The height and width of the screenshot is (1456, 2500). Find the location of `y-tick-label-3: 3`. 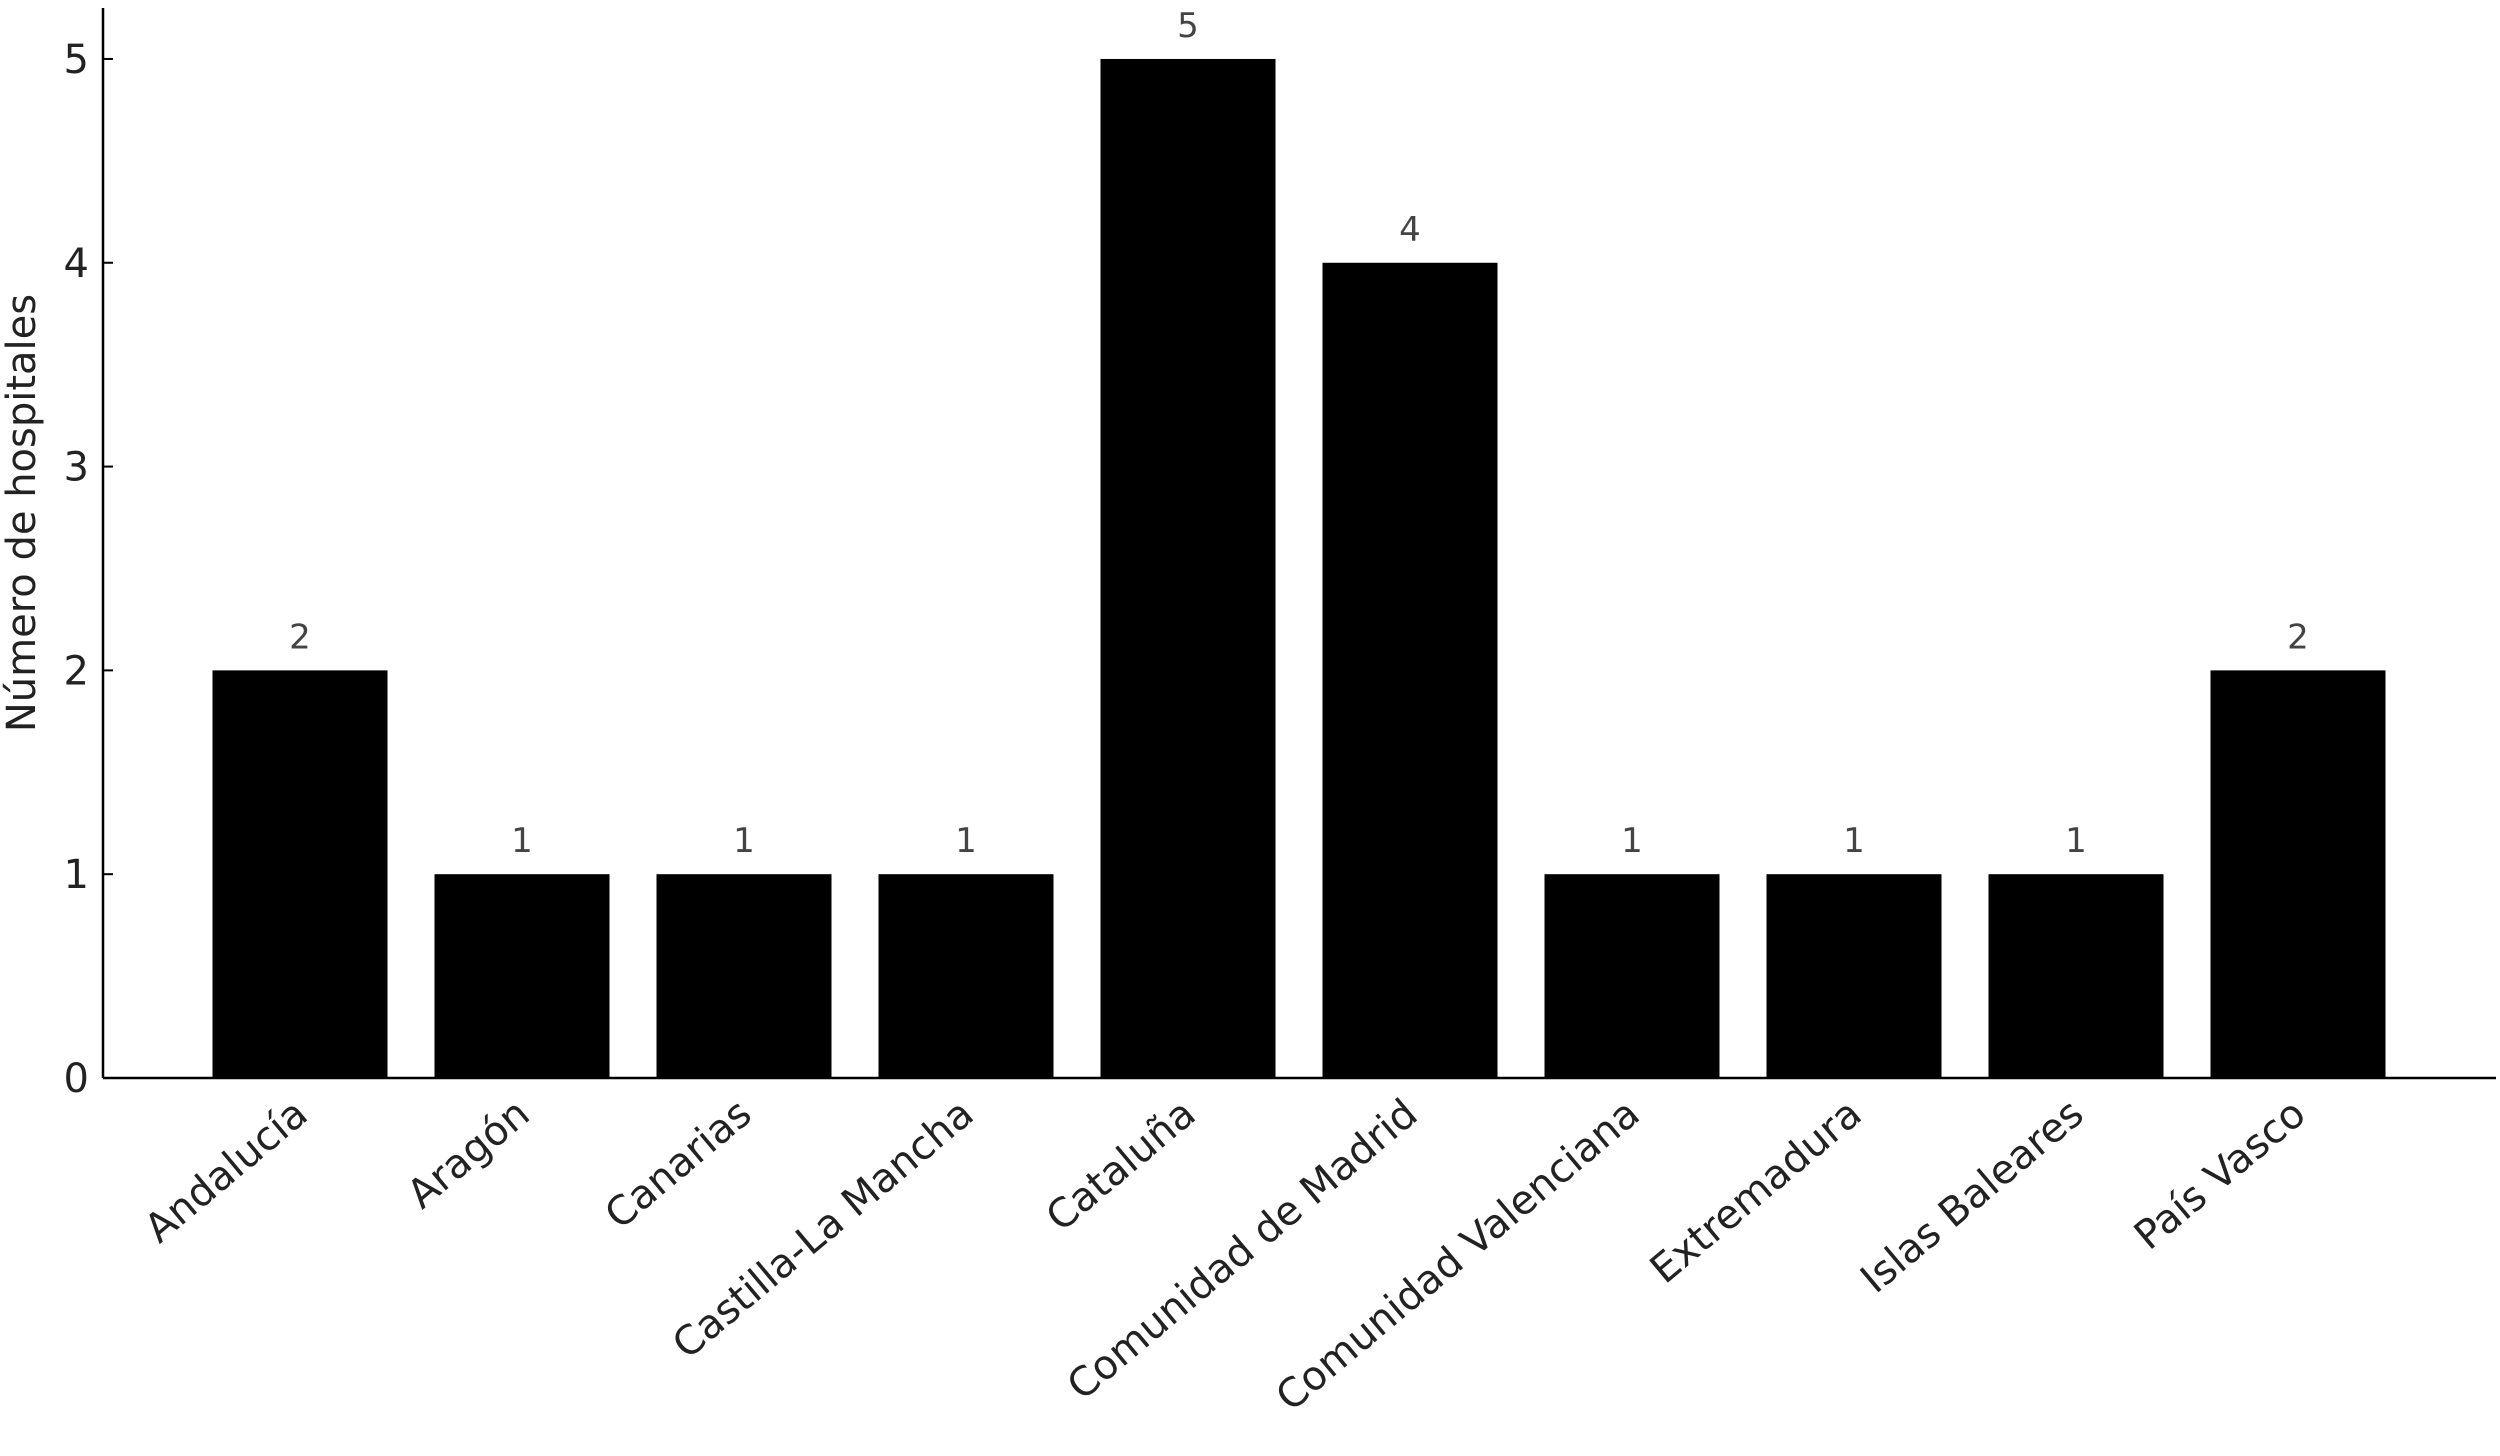

y-tick-label-3: 3 is located at coordinates (76, 468).